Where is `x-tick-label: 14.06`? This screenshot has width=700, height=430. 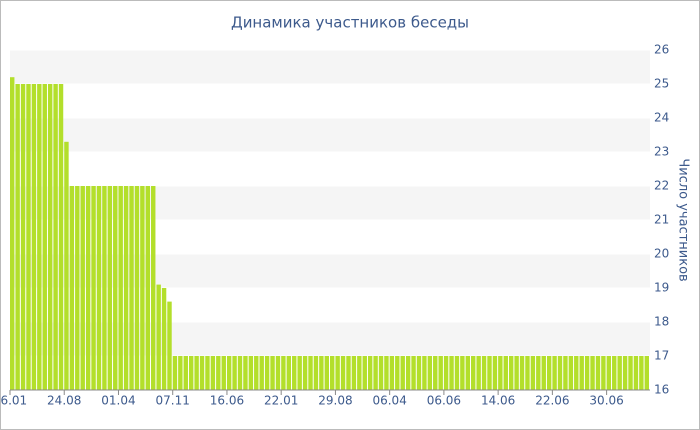
x-tick-label: 14.06 is located at coordinates (498, 401).